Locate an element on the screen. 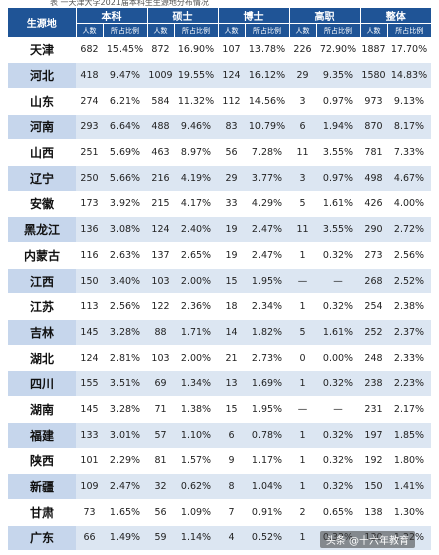 This screenshot has height=555, width=439. count-cell: 15 is located at coordinates (231, 281).